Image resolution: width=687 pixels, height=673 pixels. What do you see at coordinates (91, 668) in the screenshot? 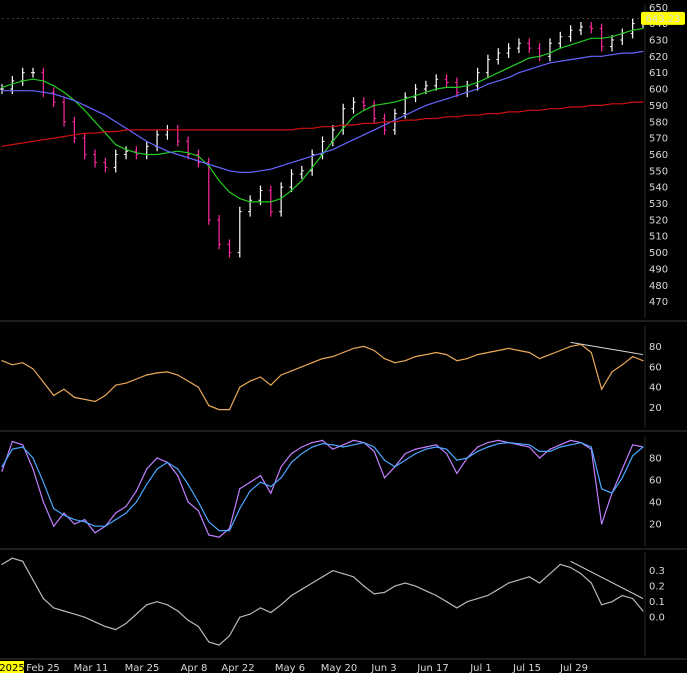
I see `x-tick-label: Mar 11` at bounding box center [91, 668].